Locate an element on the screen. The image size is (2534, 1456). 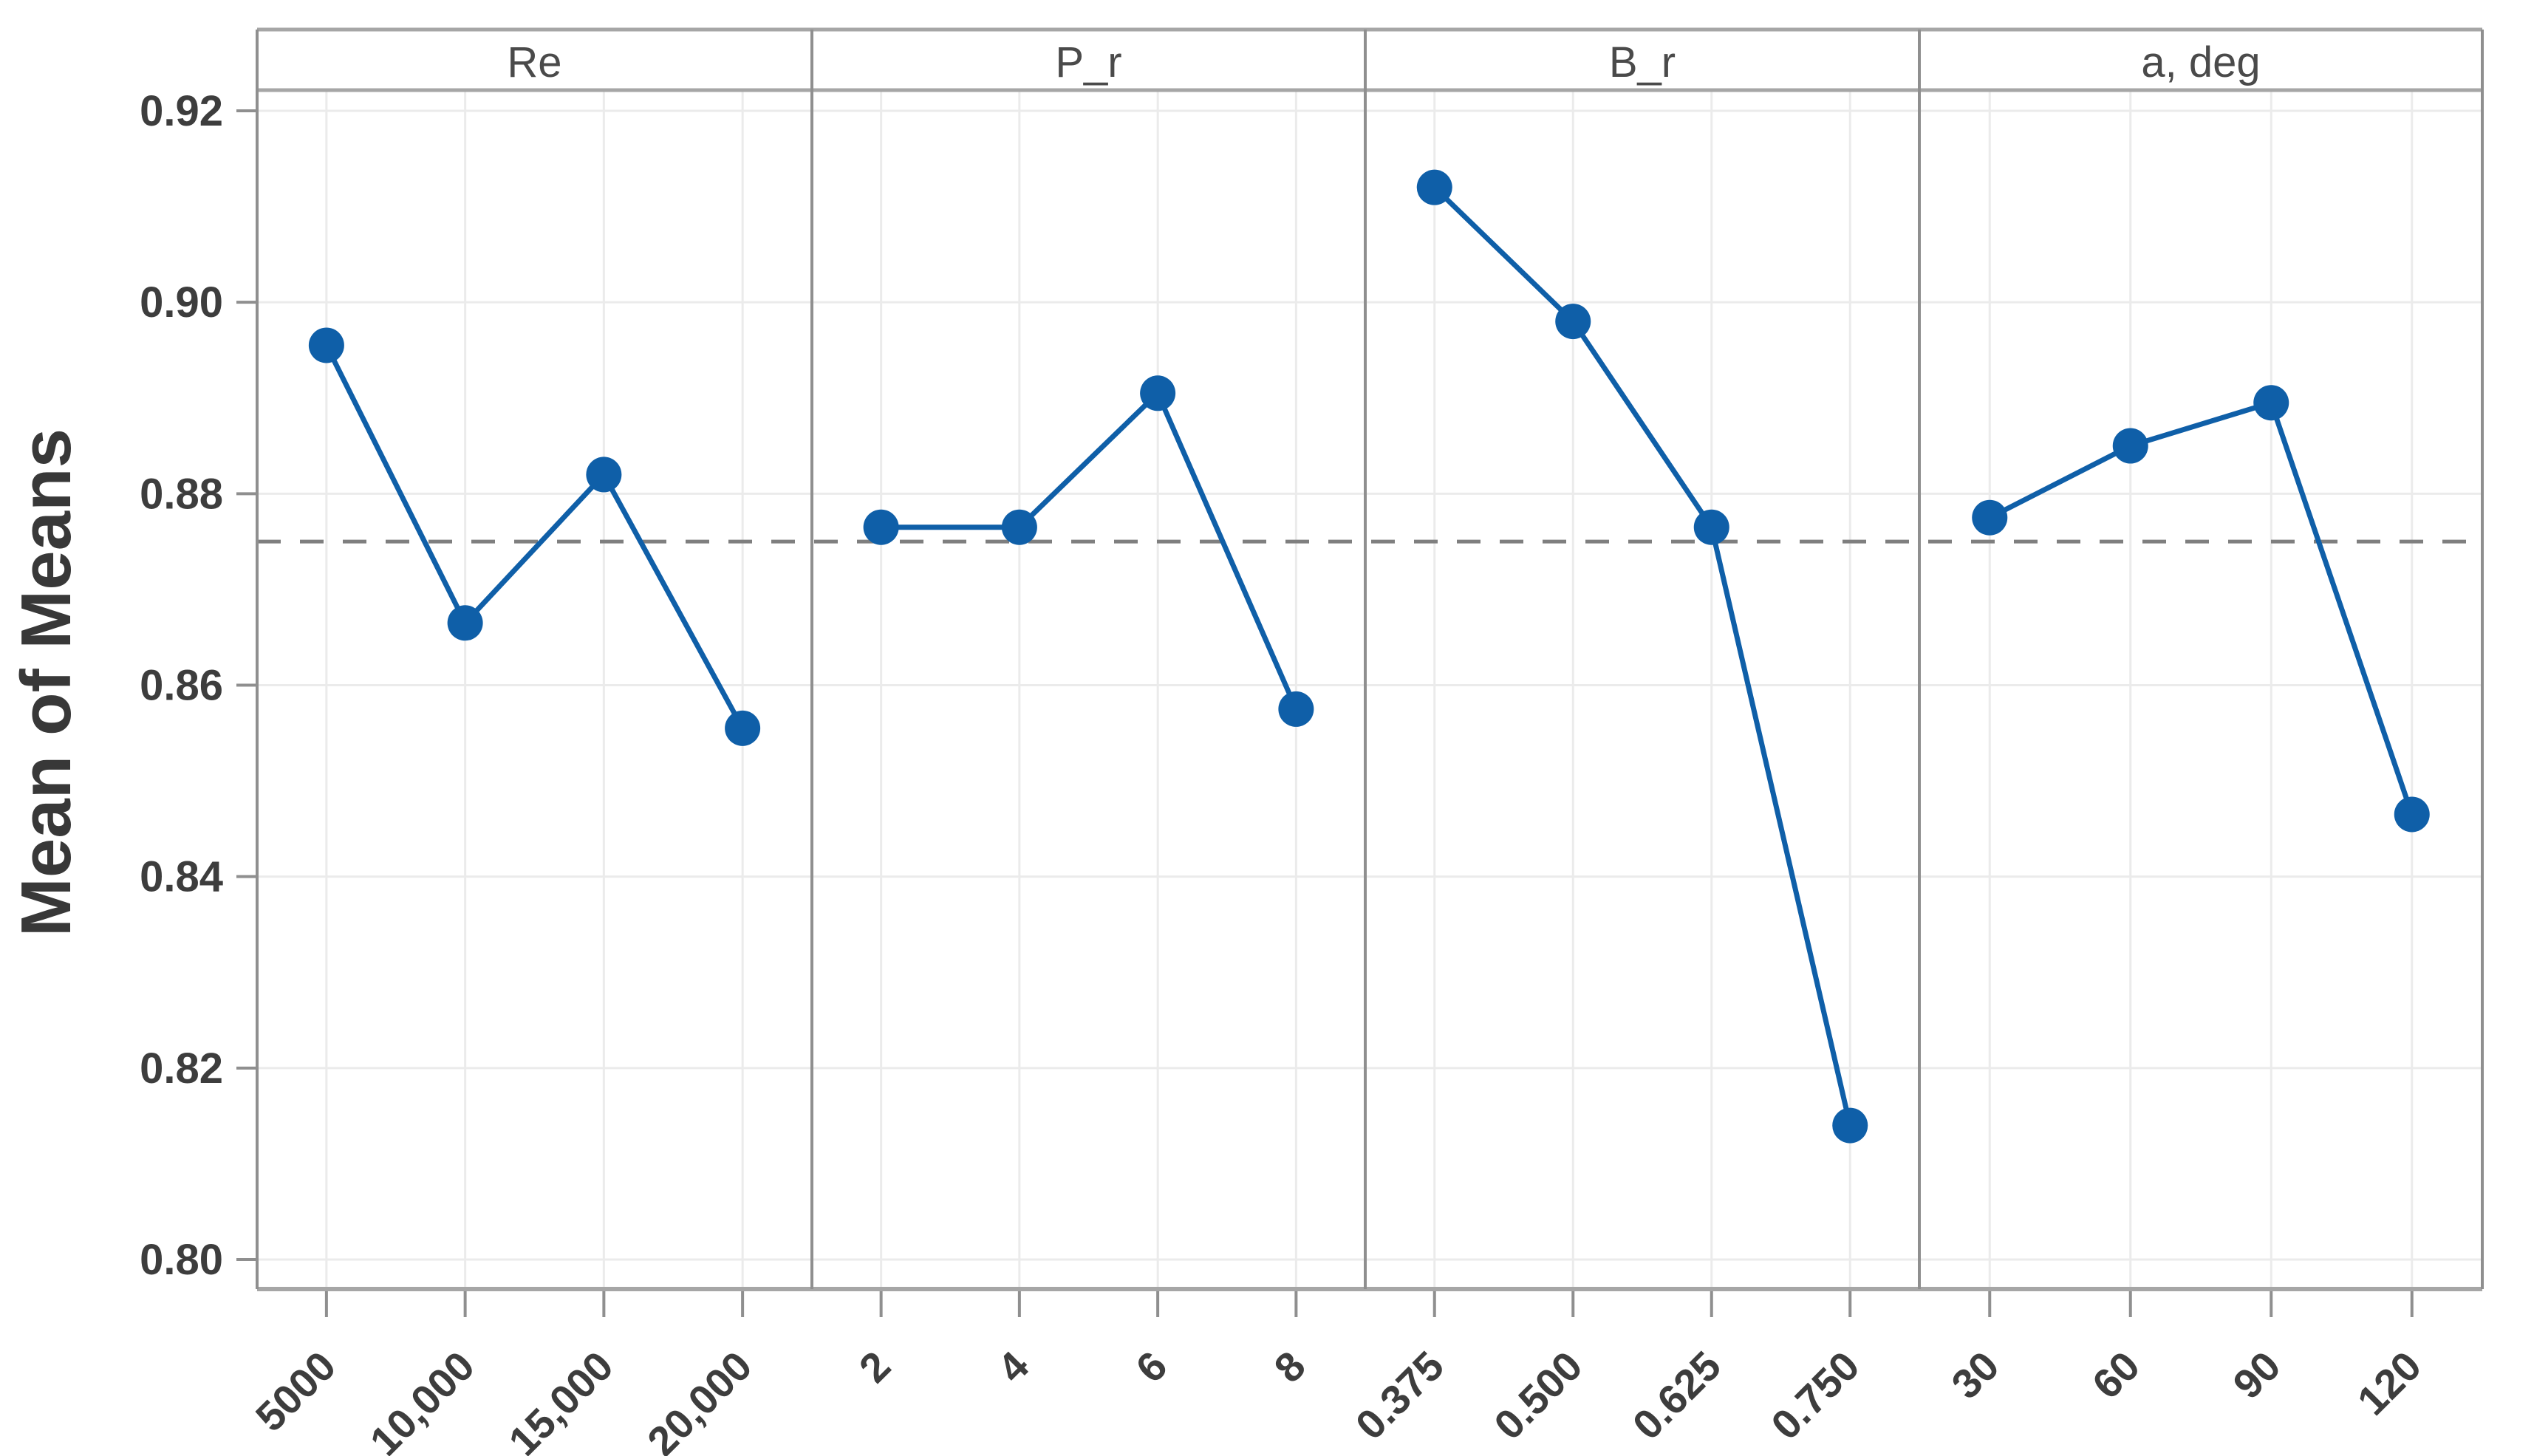
x-tick-label: 5000 is located at coordinates (296, 1391).